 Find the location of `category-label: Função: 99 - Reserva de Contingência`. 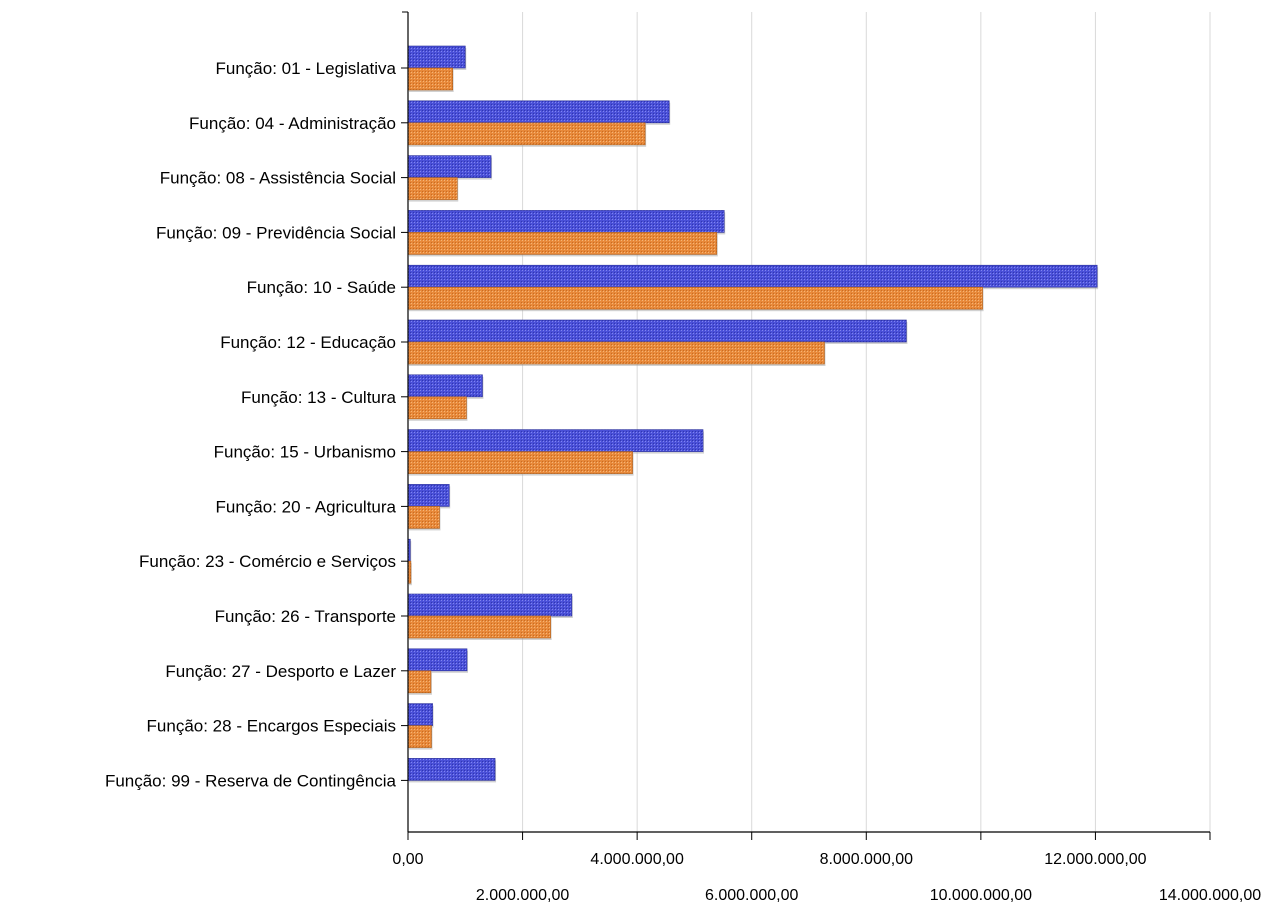

category-label: Função: 99 - Reserva de Contingência is located at coordinates (251, 780).